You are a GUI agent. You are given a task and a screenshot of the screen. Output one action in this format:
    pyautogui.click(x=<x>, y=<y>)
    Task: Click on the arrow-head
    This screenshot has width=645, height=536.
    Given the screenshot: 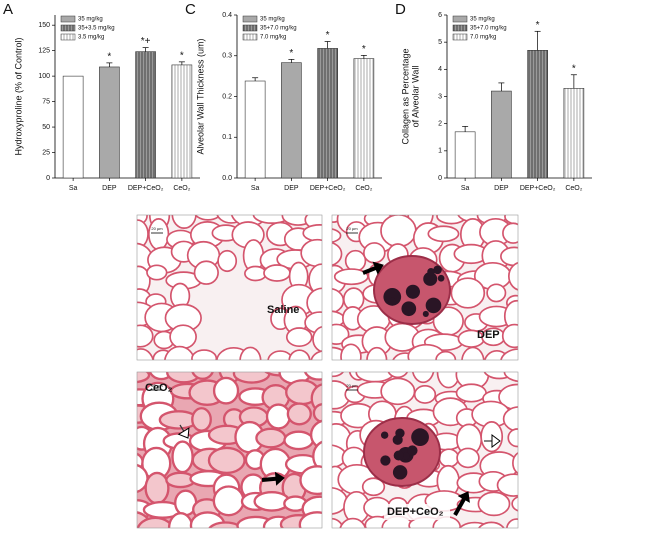 What is the action you would take?
    pyautogui.click(x=279, y=478)
    